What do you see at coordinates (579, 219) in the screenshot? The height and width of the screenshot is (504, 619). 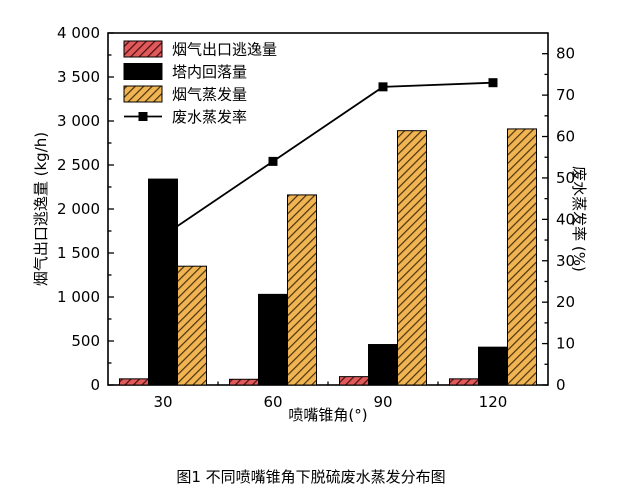 I see `y2-axis-title: 废水蒸发率 (%)` at bounding box center [579, 219].